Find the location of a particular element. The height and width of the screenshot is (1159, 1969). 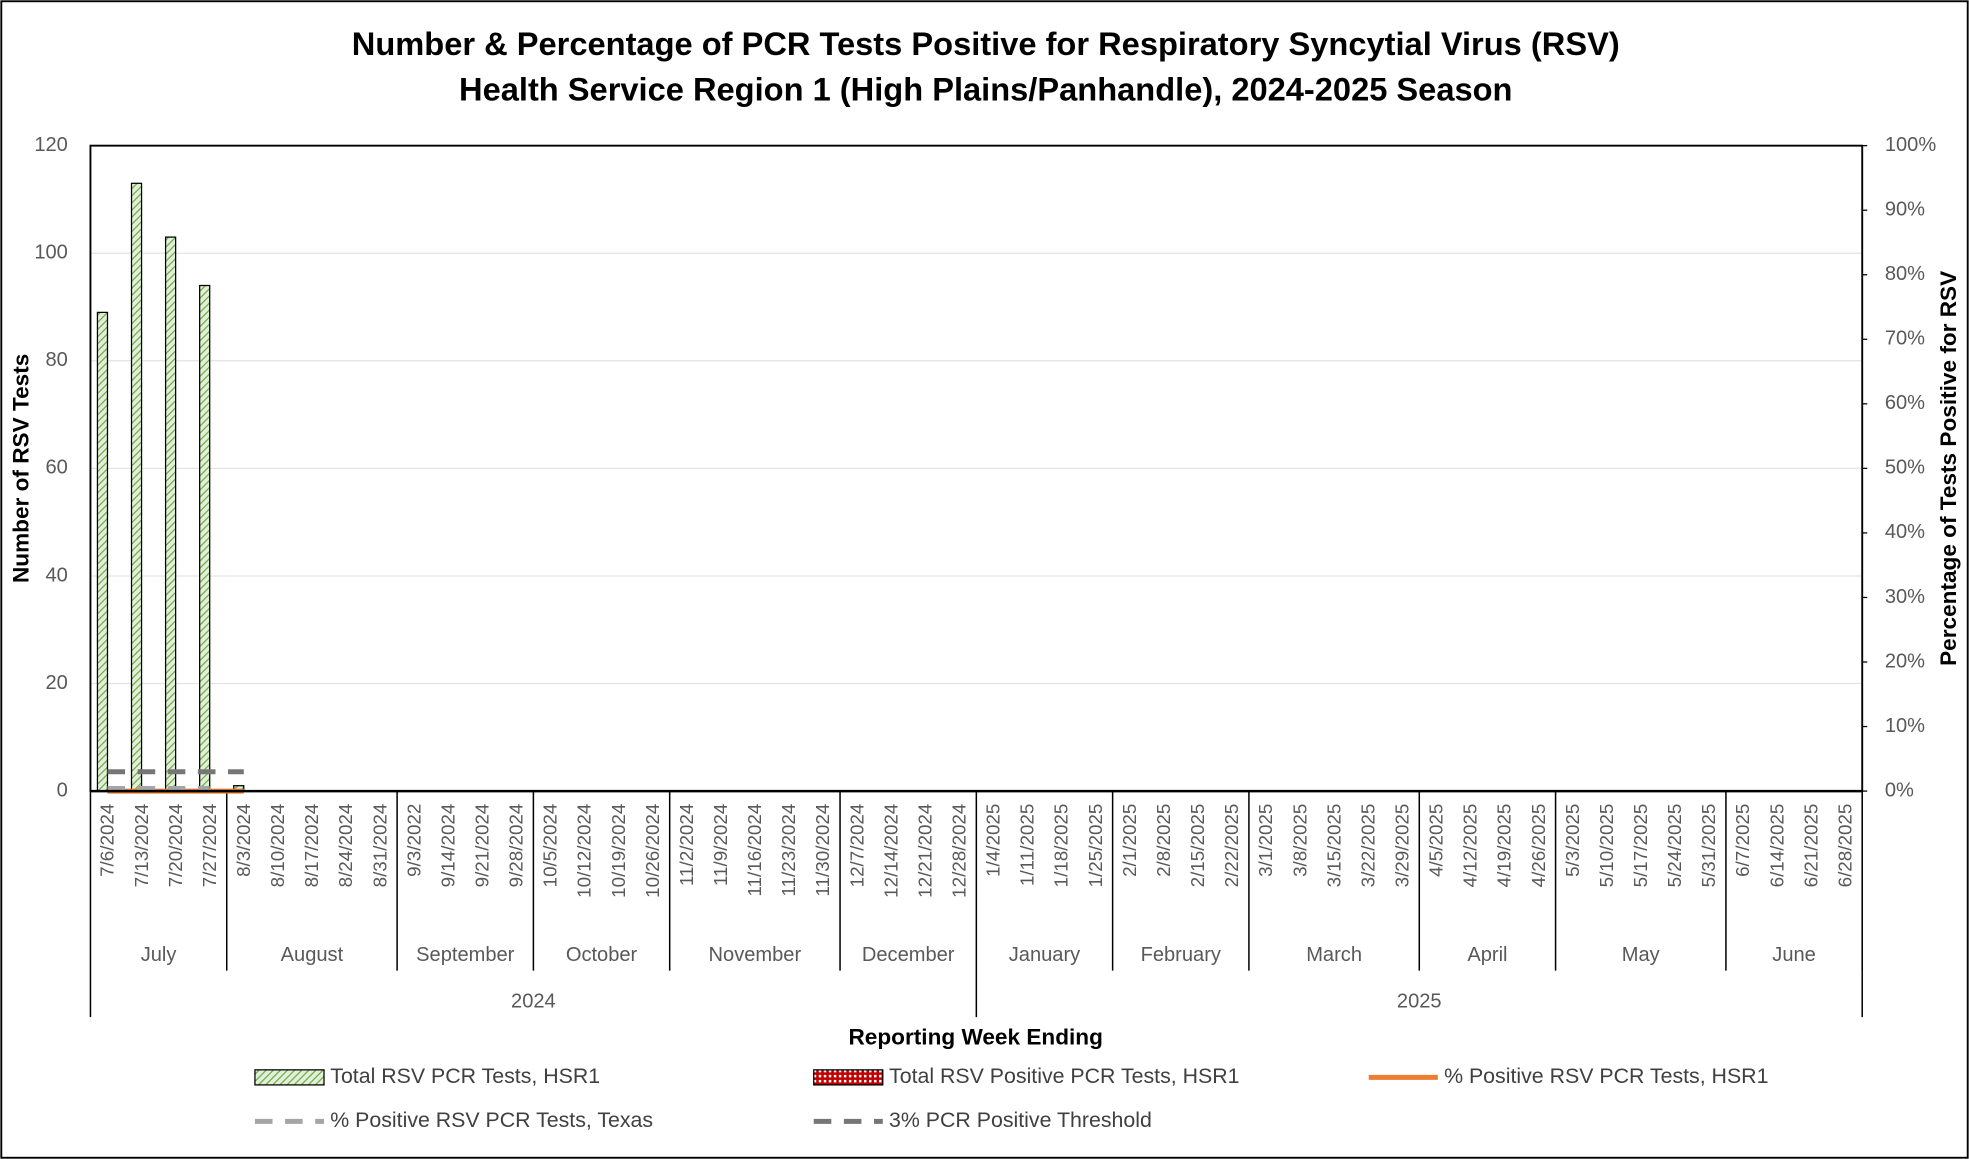

x-tick-label: 12/7/2024 is located at coordinates (856, 846).